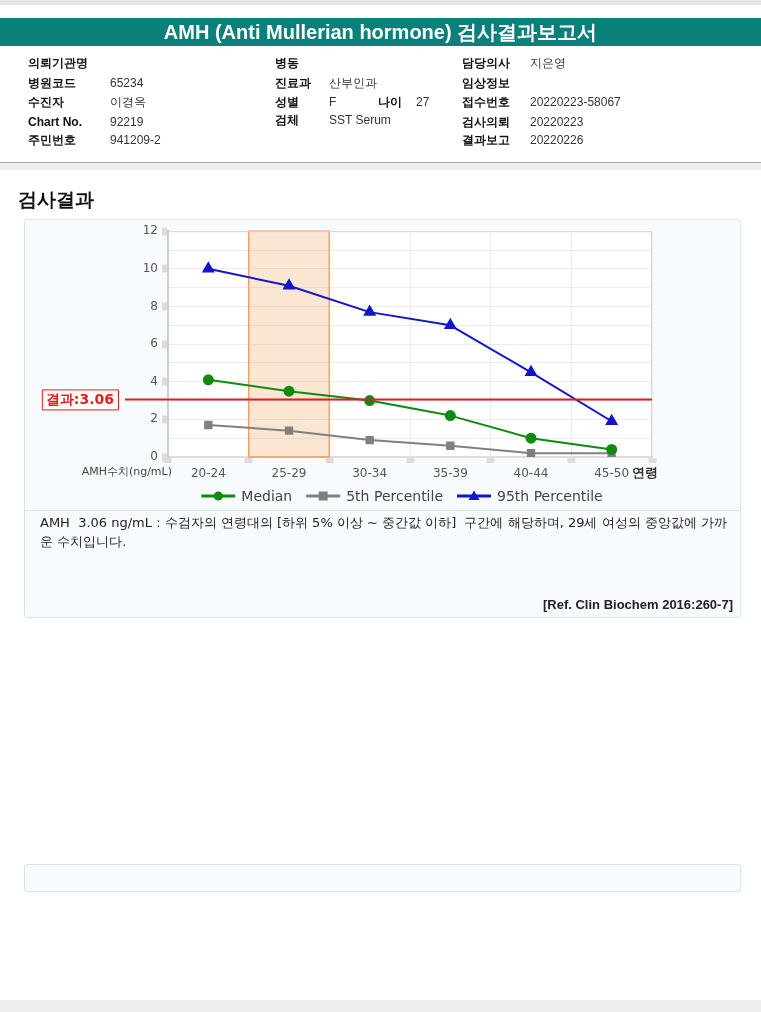 Image resolution: width=761 pixels, height=1012 pixels. What do you see at coordinates (390, 102) in the screenshot?
I see `text: 나이` at bounding box center [390, 102].